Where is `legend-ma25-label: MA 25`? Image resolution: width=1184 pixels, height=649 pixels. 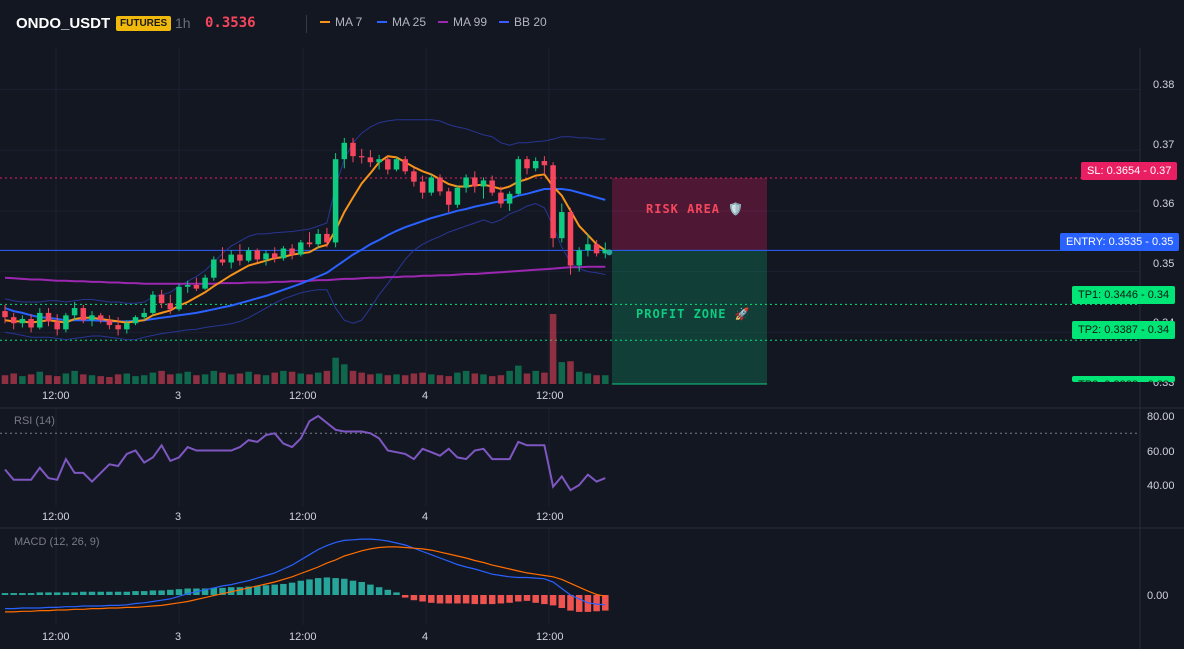
legend-ma25-label: MA 25 is located at coordinates (409, 22).